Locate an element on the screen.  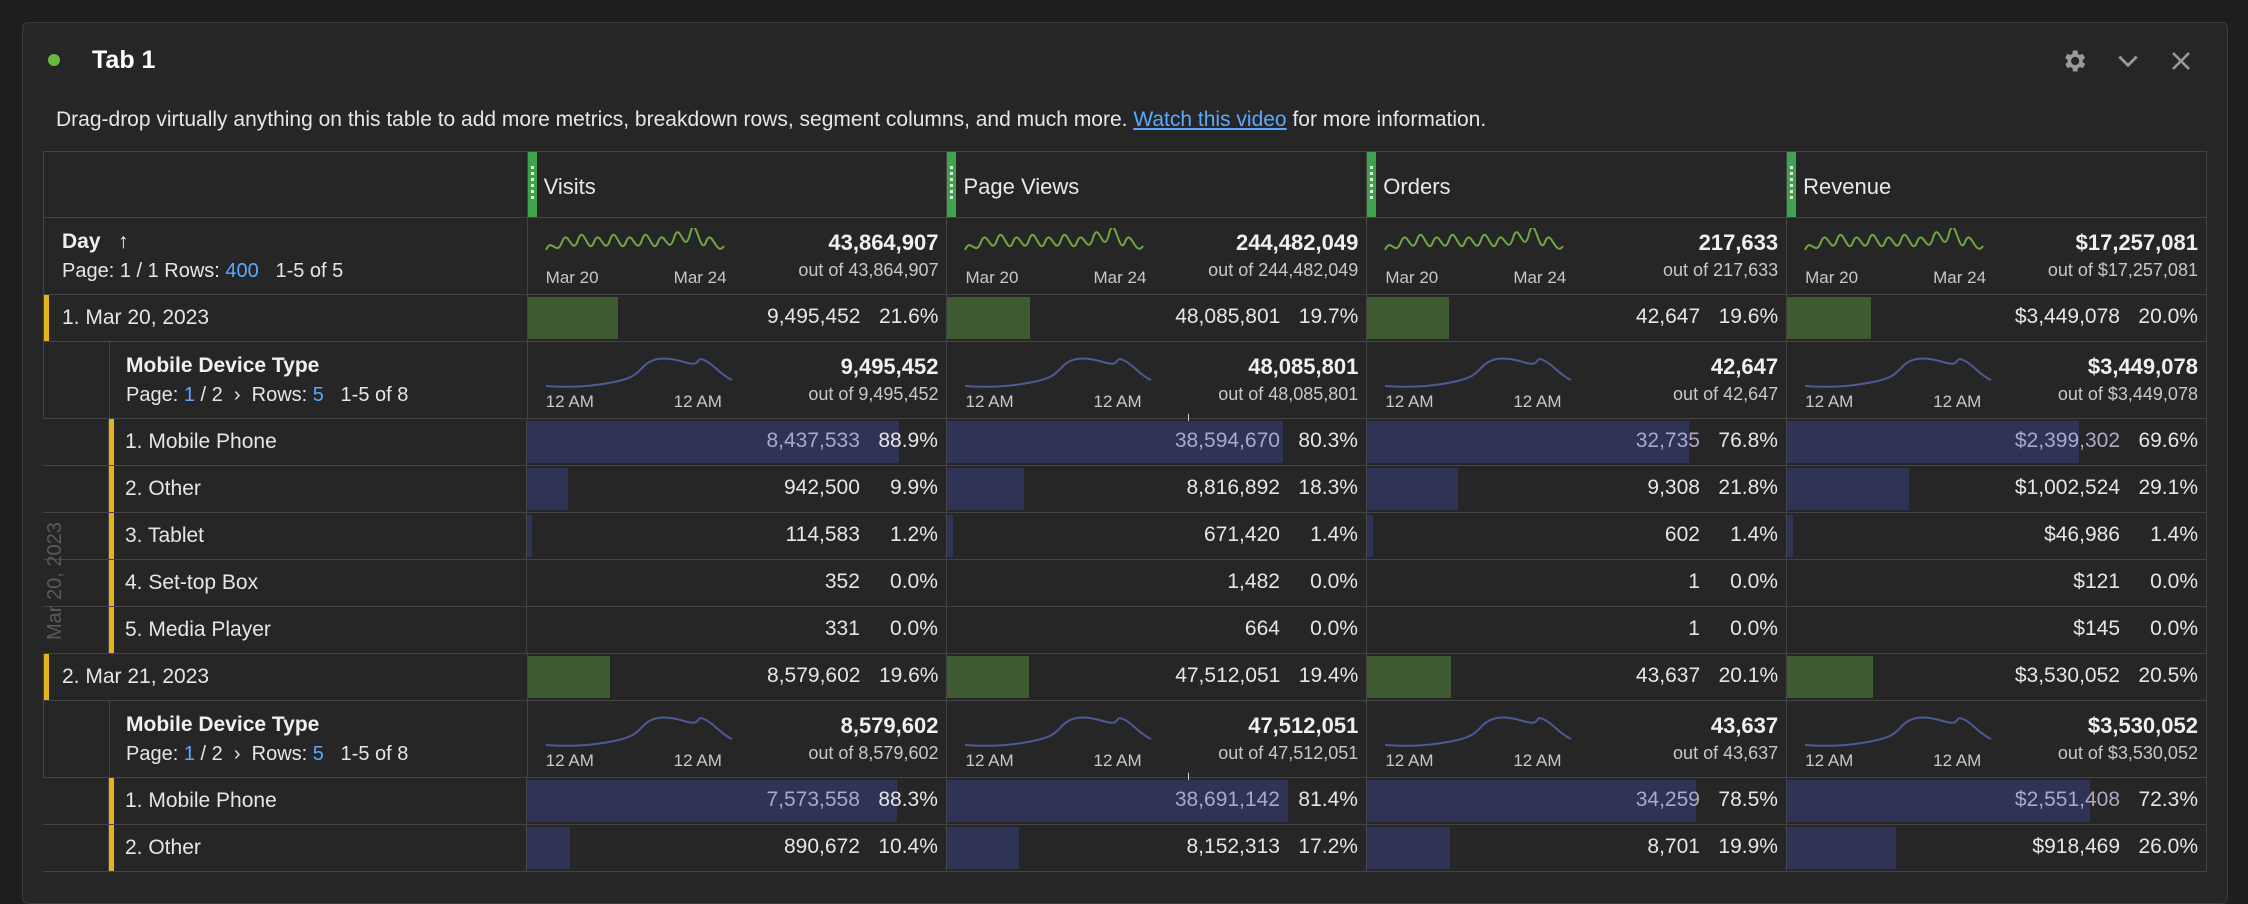
metric-cell: $3,530,052 20.5% is located at coordinates (1997, 677).